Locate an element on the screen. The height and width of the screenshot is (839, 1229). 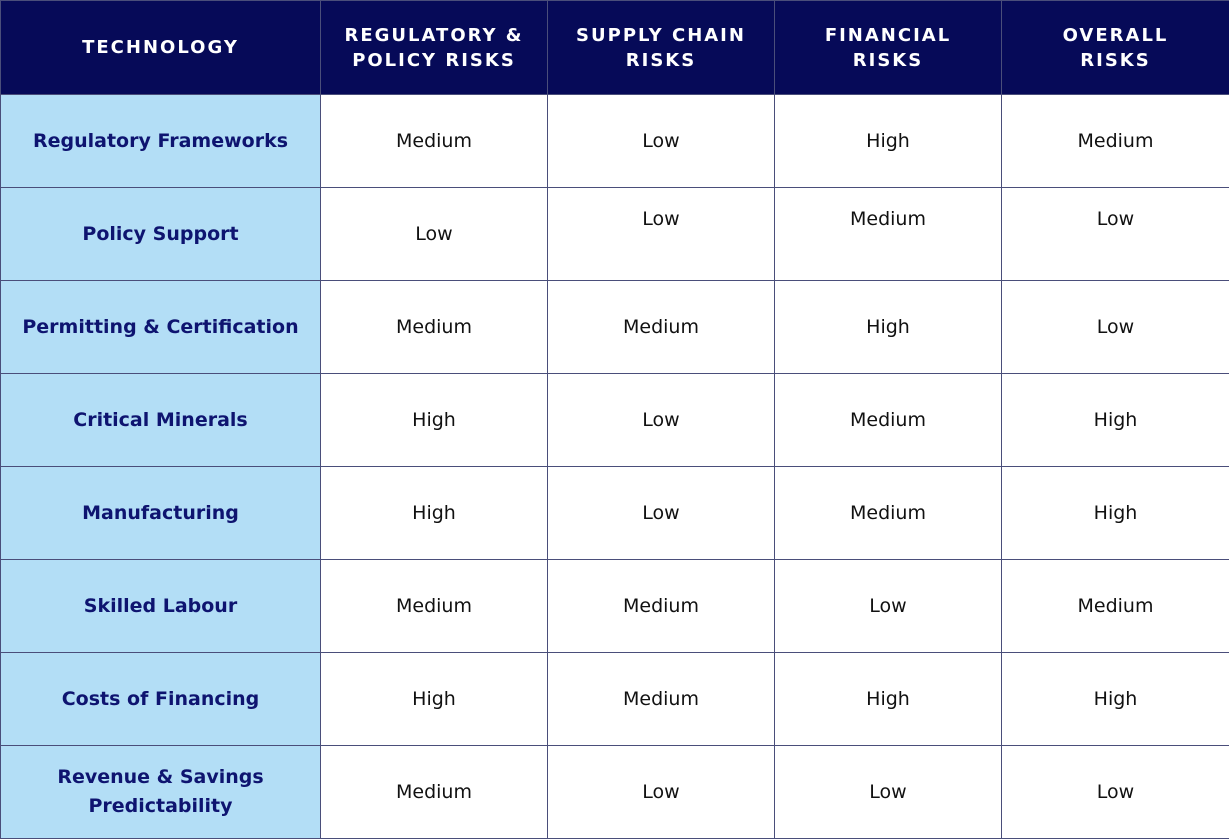
row-label: Policy Support is located at coordinates (160, 234).